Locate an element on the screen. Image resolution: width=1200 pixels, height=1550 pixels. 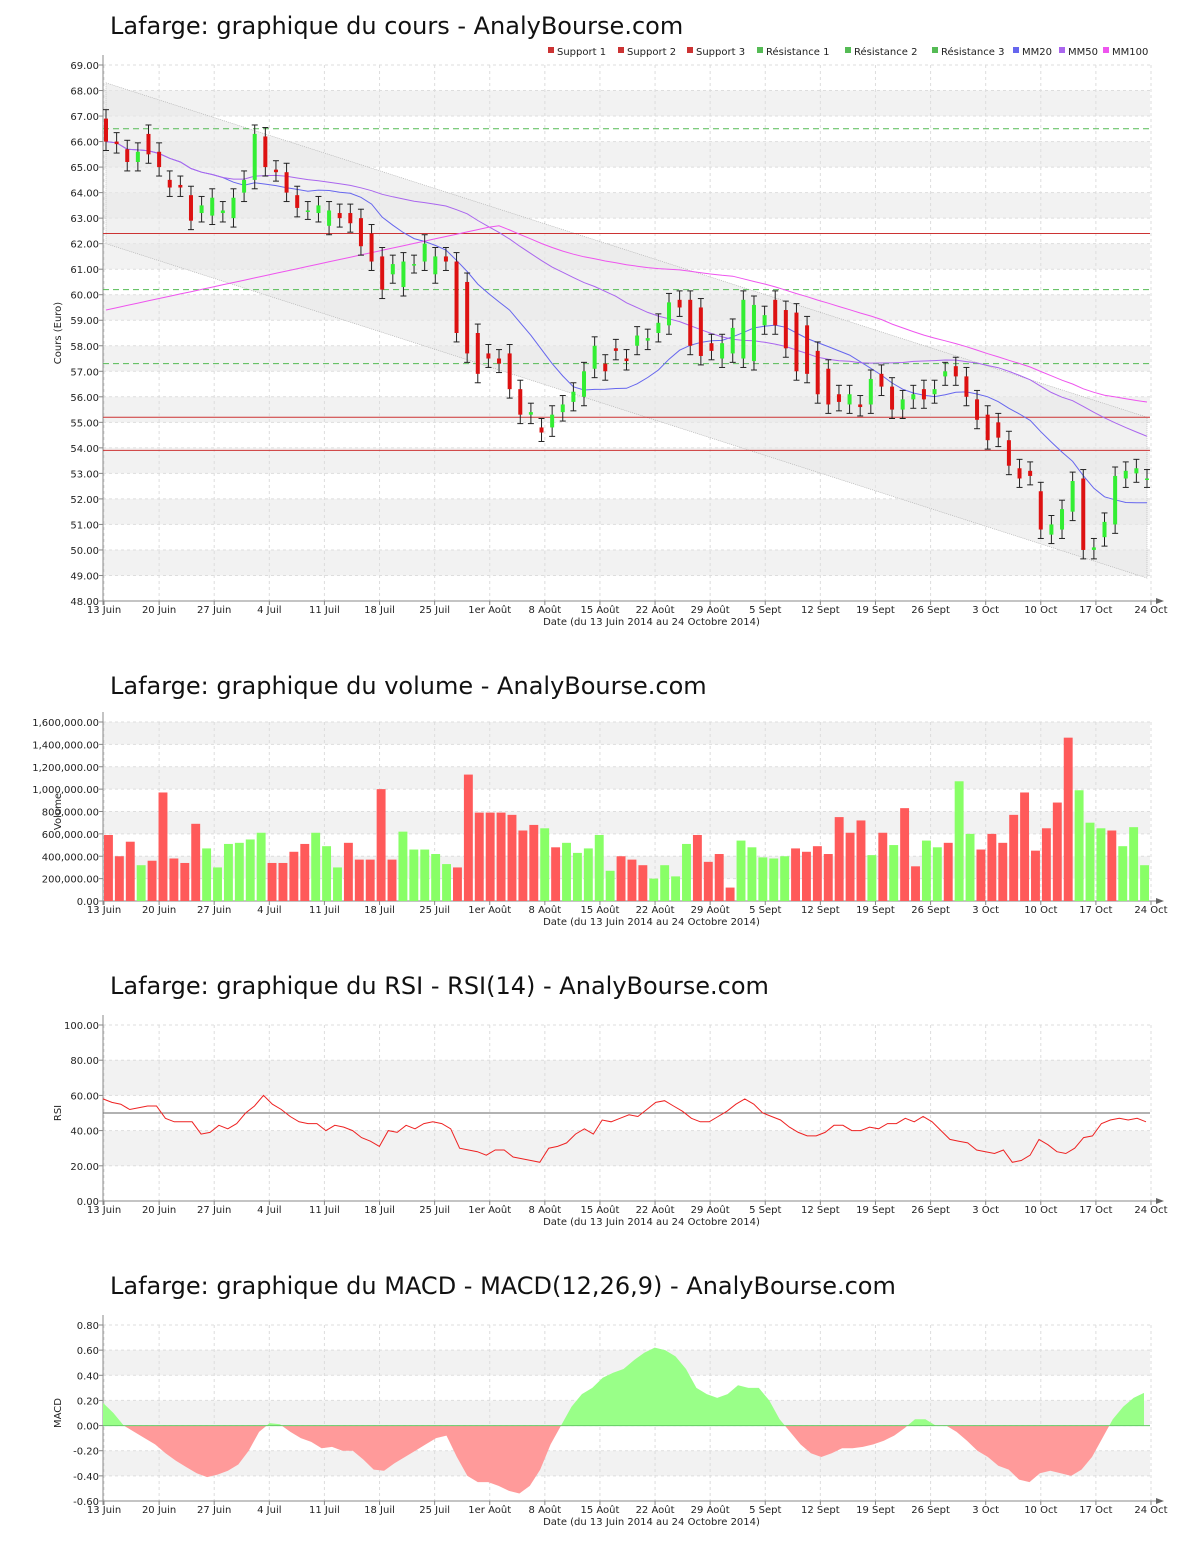
price-ytick-label: 59.00 is located at coordinates (84, 321).